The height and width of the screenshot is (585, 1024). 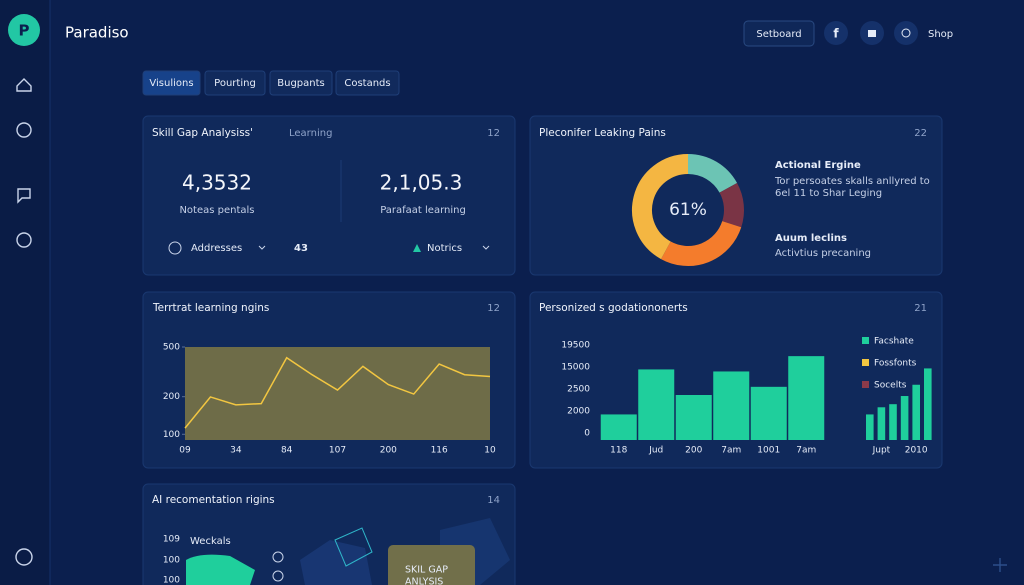 What do you see at coordinates (210, 541) in the screenshot?
I see `legend-label: Weckals` at bounding box center [210, 541].